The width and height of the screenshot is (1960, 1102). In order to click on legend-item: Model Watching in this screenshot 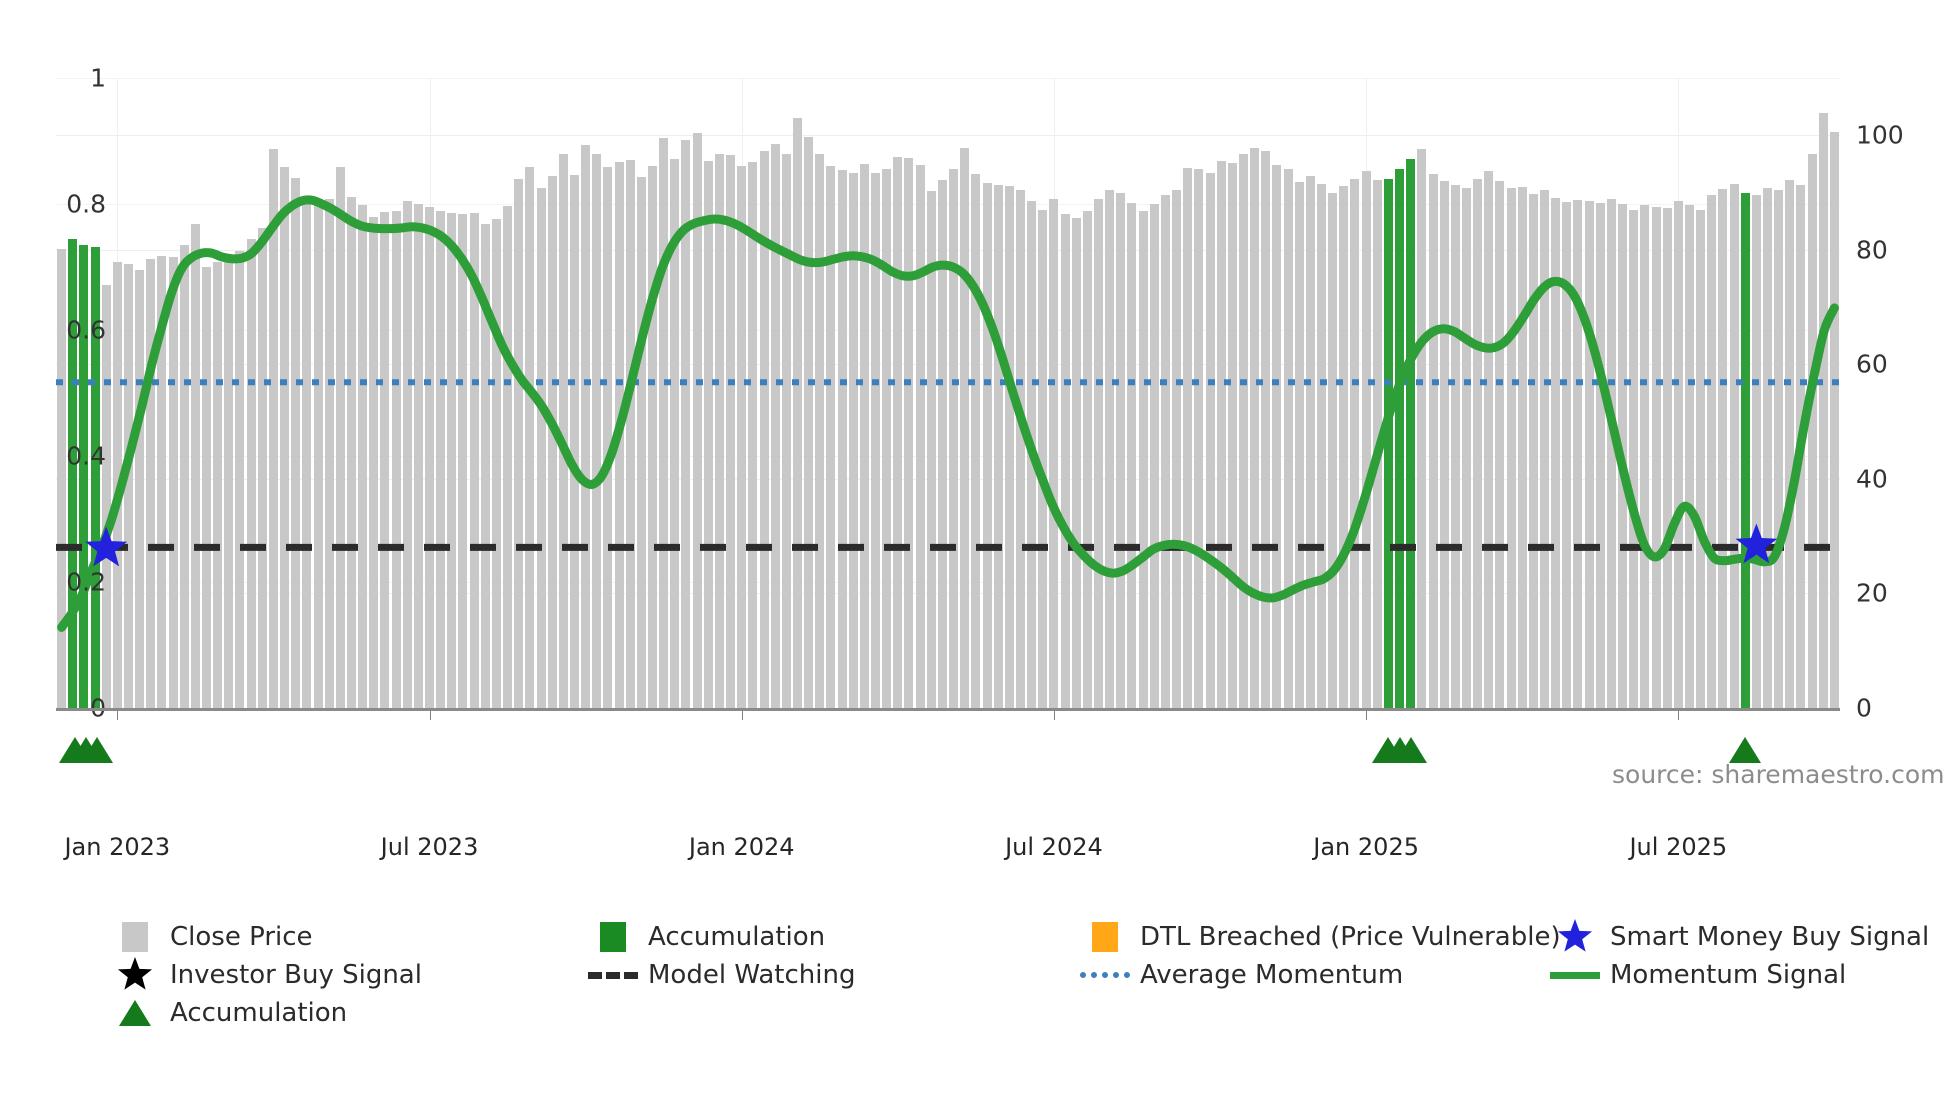, I will do `click(720, 975)`.